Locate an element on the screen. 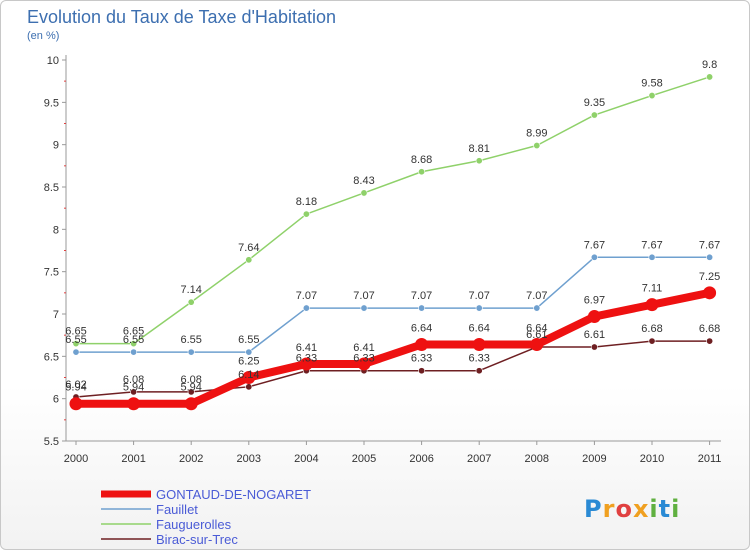 This screenshot has width=750, height=550. data-label-fauguerolles: 9.8 is located at coordinates (709, 65).